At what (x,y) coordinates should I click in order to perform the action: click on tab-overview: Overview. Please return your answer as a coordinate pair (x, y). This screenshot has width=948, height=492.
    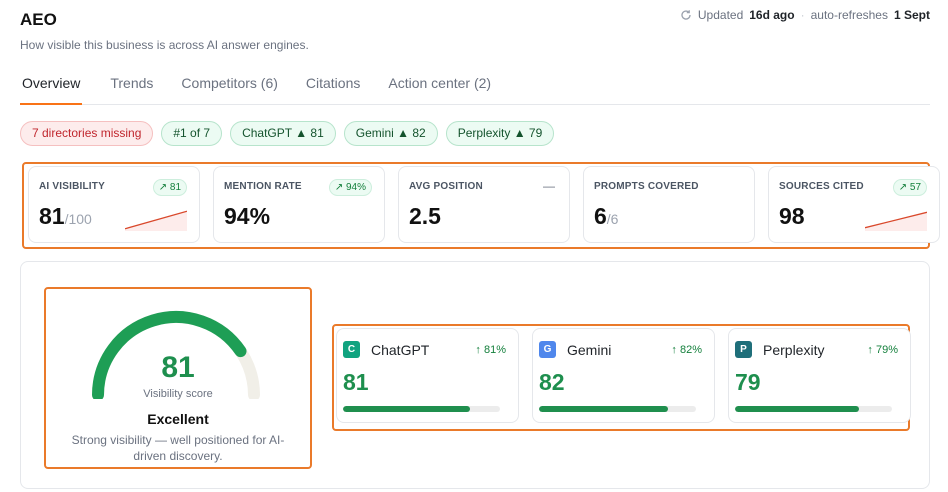
    Looking at the image, I should click on (51, 84).